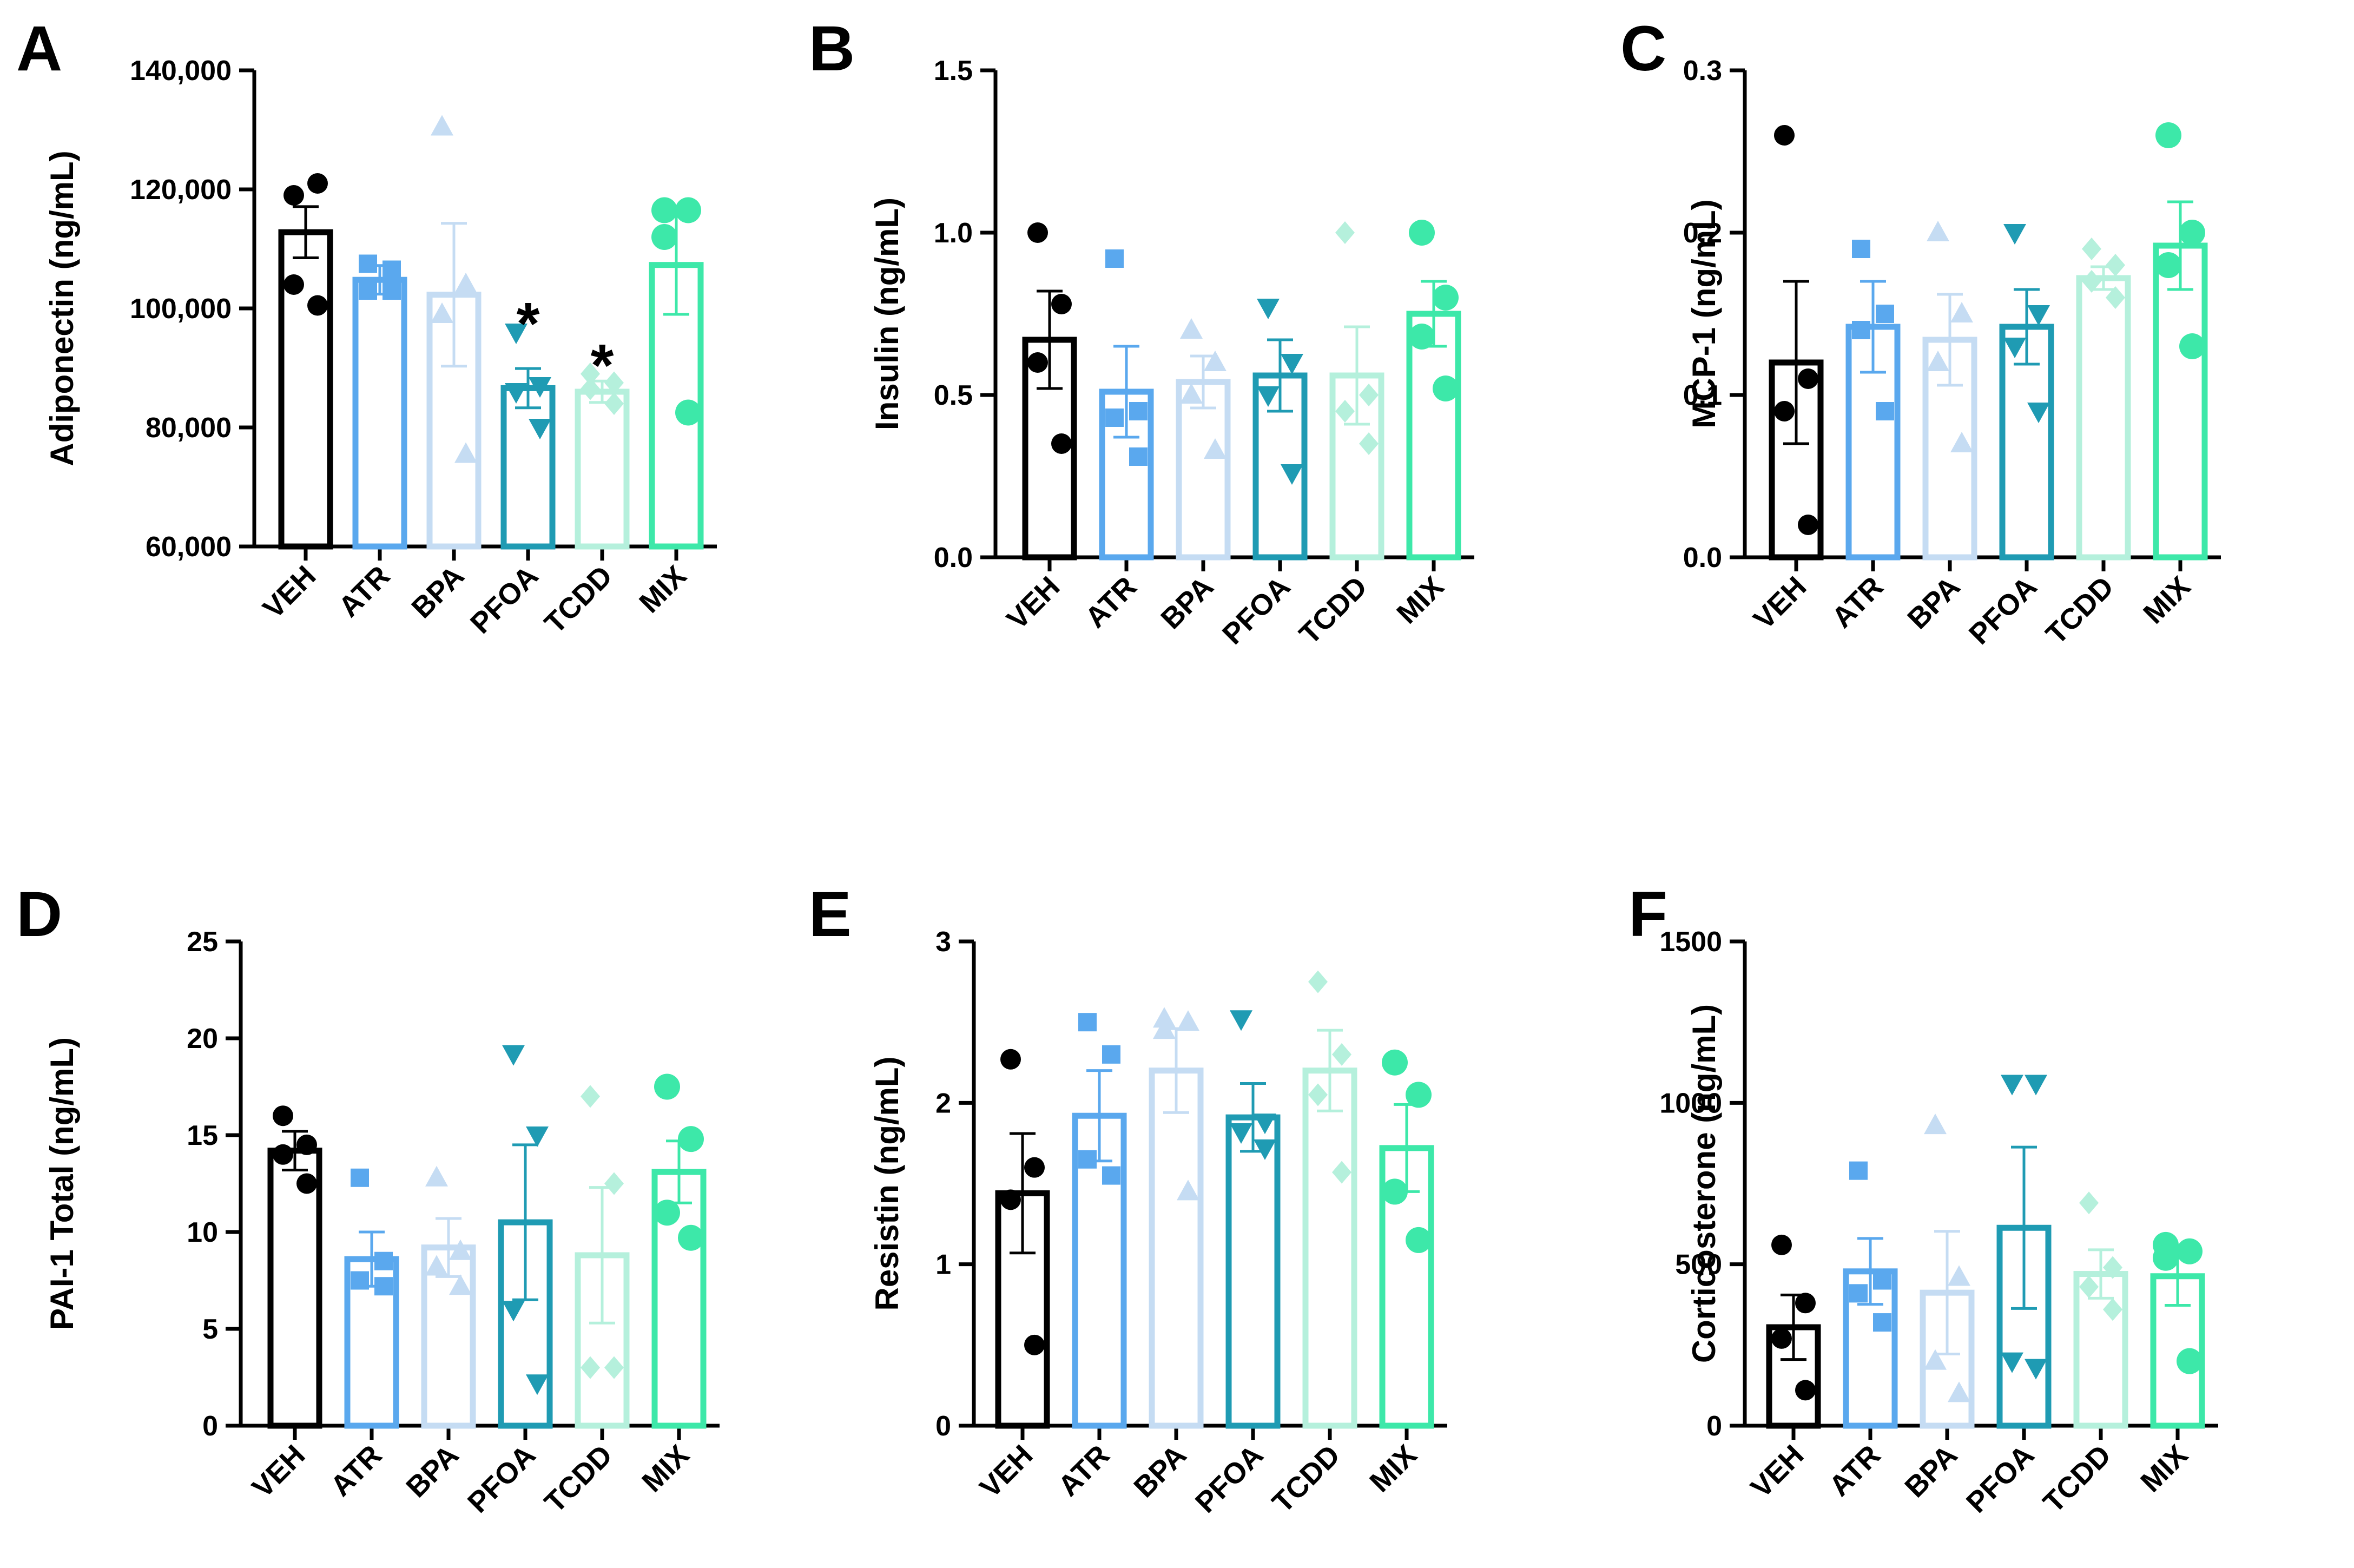  What do you see at coordinates (1702, 233) in the screenshot?
I see `y-tick-label: 0.2` at bounding box center [1702, 233].